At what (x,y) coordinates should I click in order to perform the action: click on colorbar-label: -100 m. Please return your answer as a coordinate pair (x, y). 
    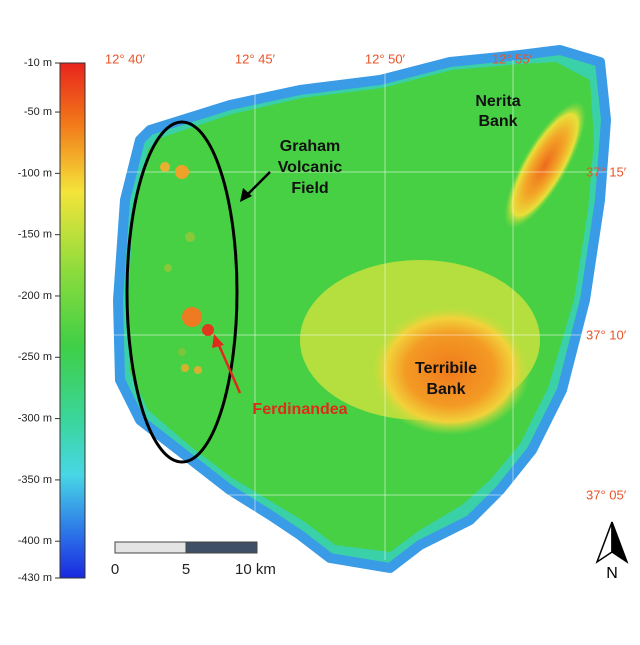
    Looking at the image, I should click on (35, 173).